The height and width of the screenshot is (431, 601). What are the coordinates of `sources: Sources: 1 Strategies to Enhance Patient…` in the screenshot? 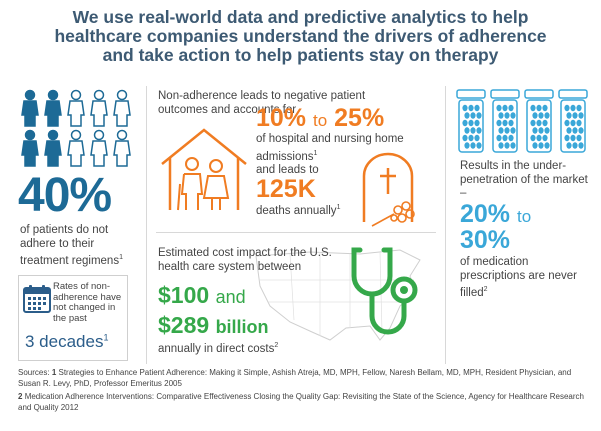 It's located at (303, 392).